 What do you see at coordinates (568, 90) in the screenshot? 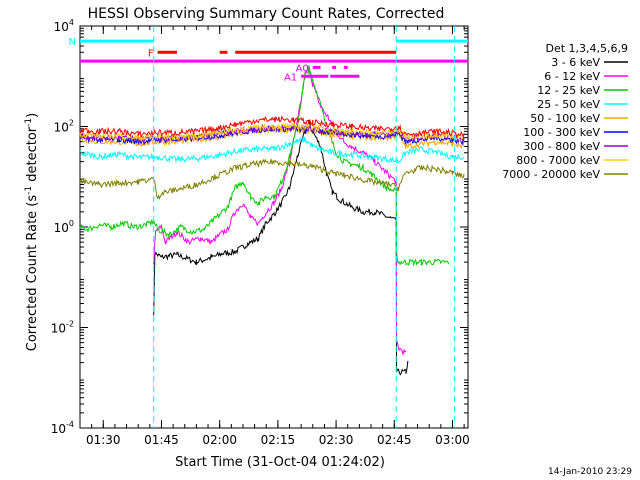
I see `legend-label: 12 - 25 keV` at bounding box center [568, 90].